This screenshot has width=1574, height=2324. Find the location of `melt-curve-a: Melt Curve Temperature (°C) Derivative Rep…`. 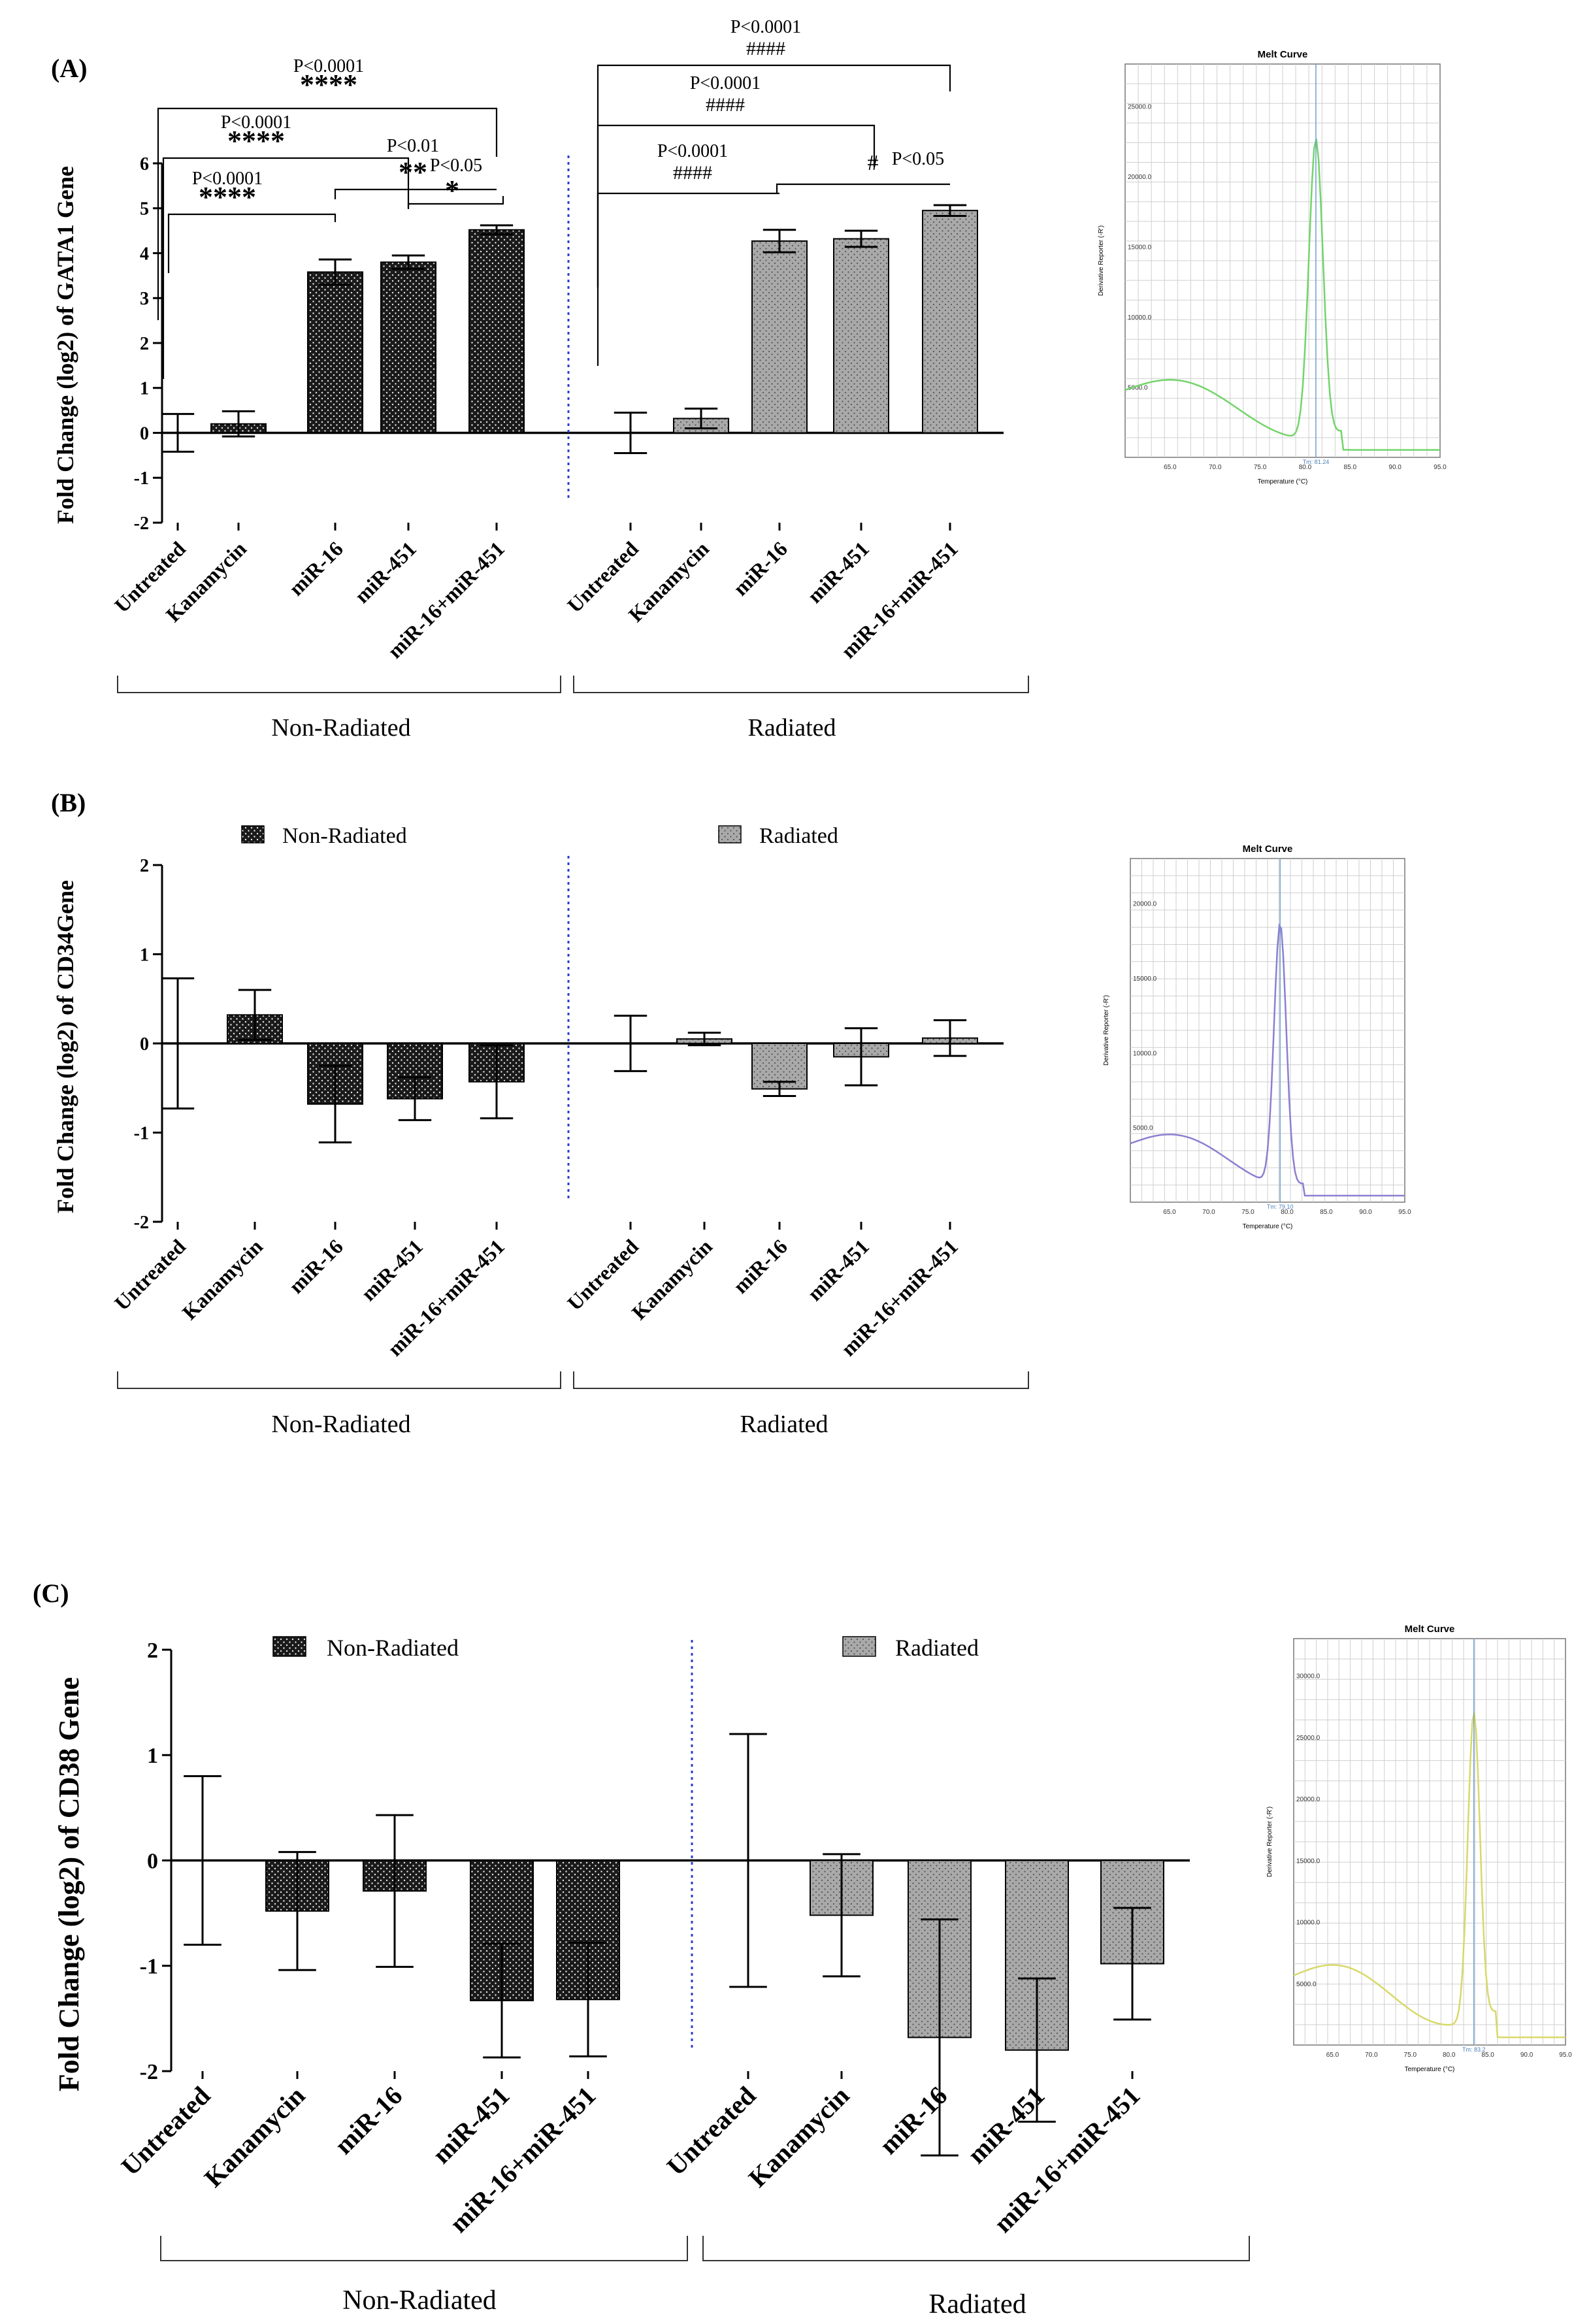

melt-curve-a: Melt Curve Temperature (°C) Derivative Rep… is located at coordinates (1272, 267).